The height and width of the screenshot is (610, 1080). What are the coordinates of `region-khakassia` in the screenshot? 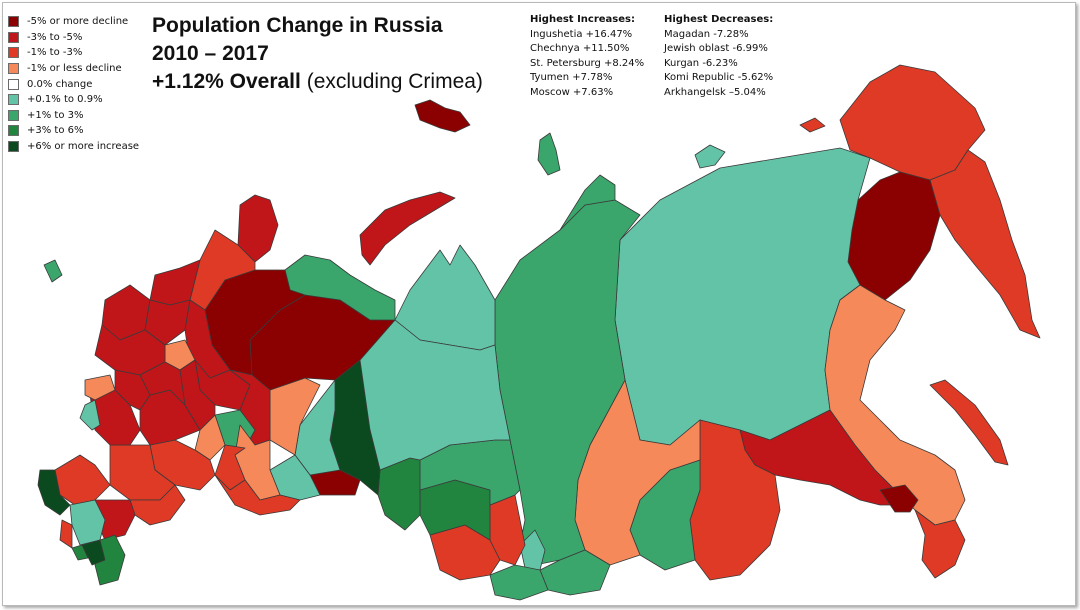 It's located at (532, 550).